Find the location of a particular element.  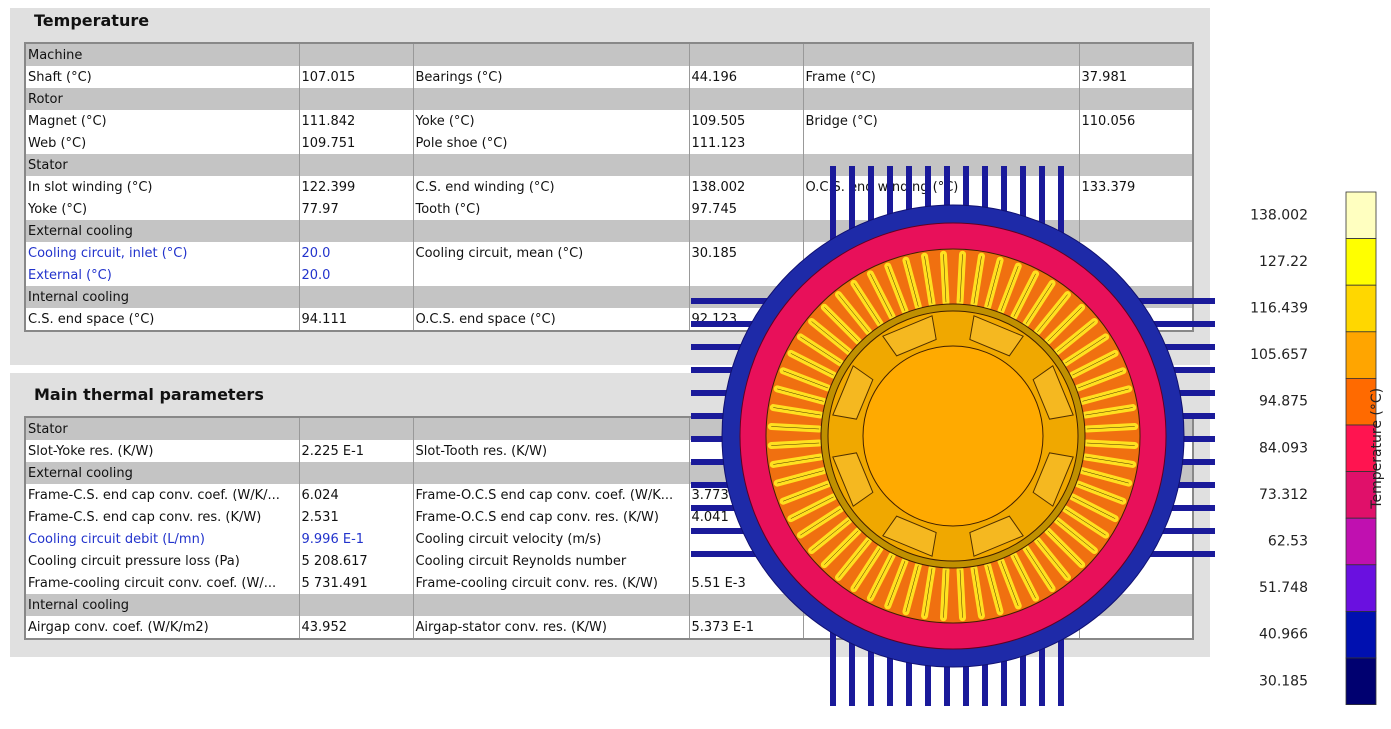

group-row: Rotor is located at coordinates (609, 99).